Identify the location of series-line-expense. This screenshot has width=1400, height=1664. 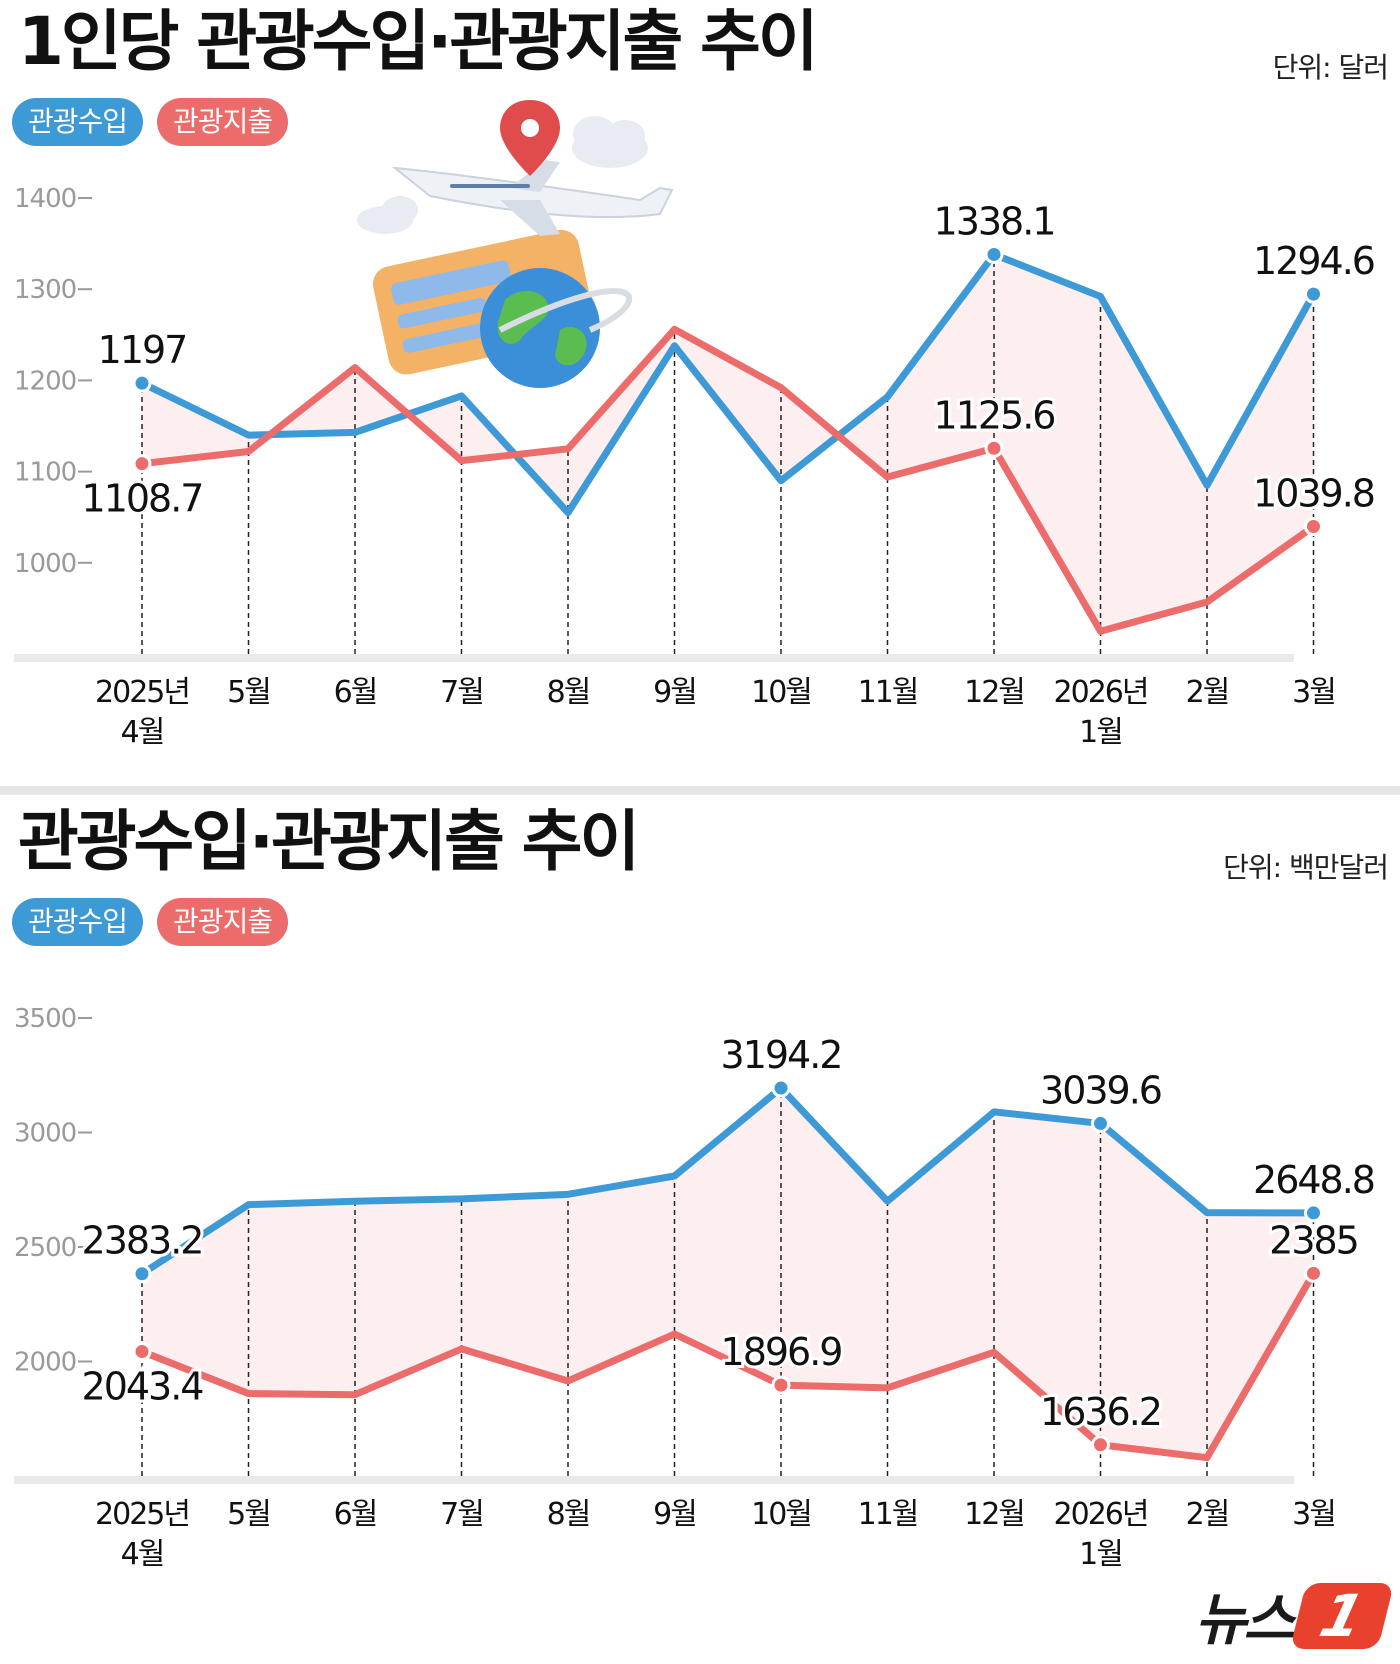
(727, 1365).